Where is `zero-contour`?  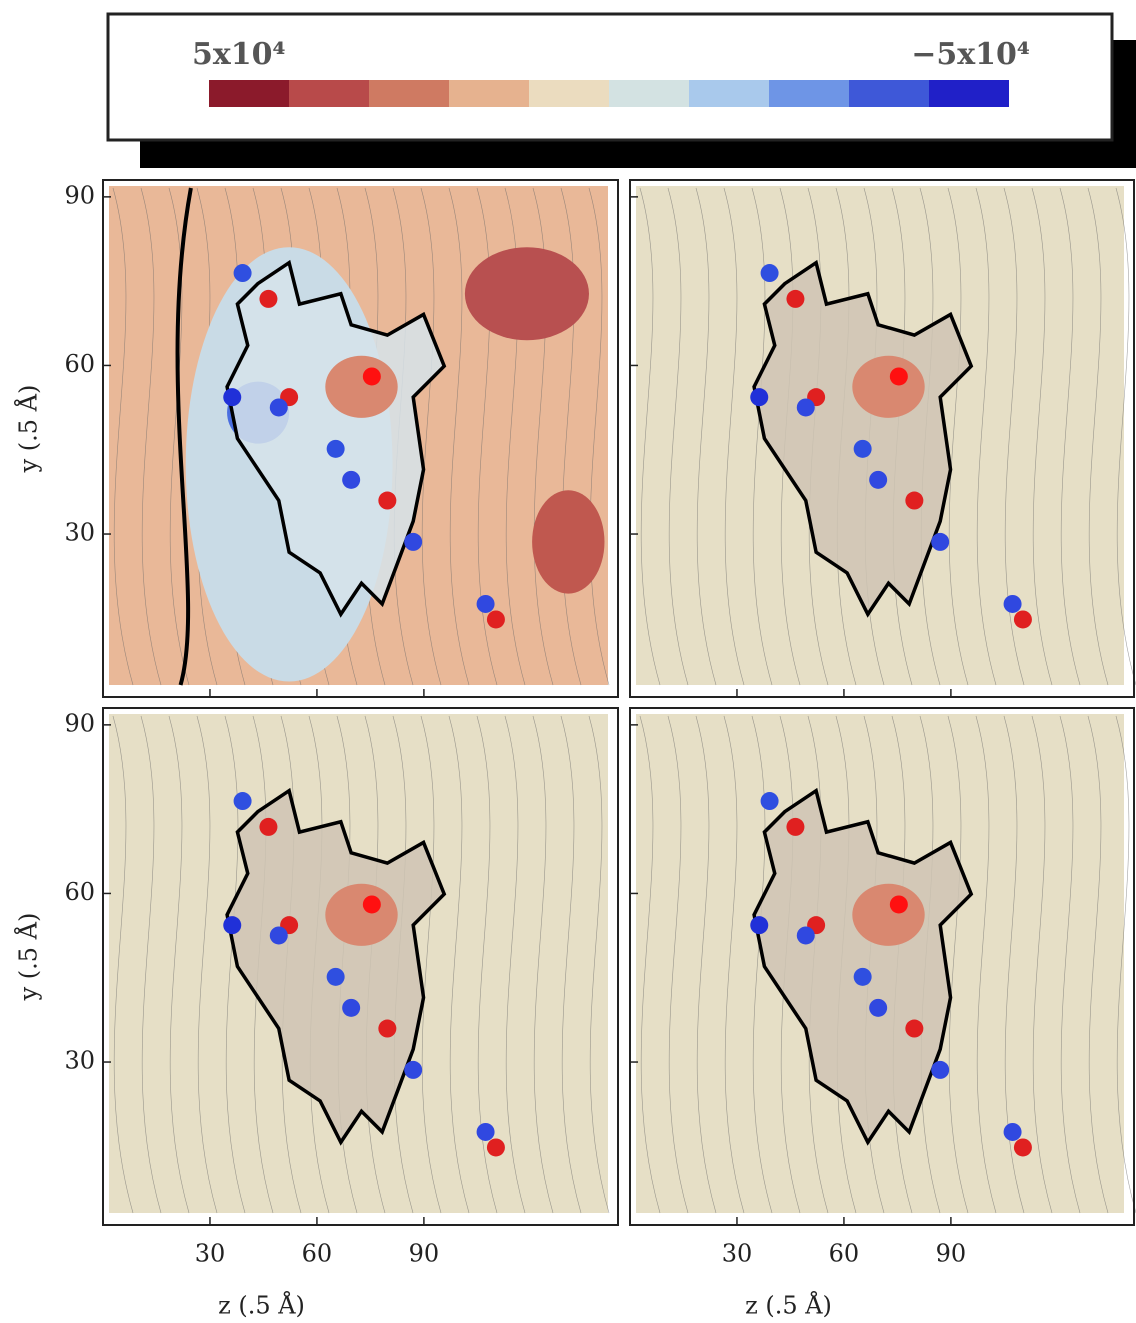 zero-contour is located at coordinates (184, 436).